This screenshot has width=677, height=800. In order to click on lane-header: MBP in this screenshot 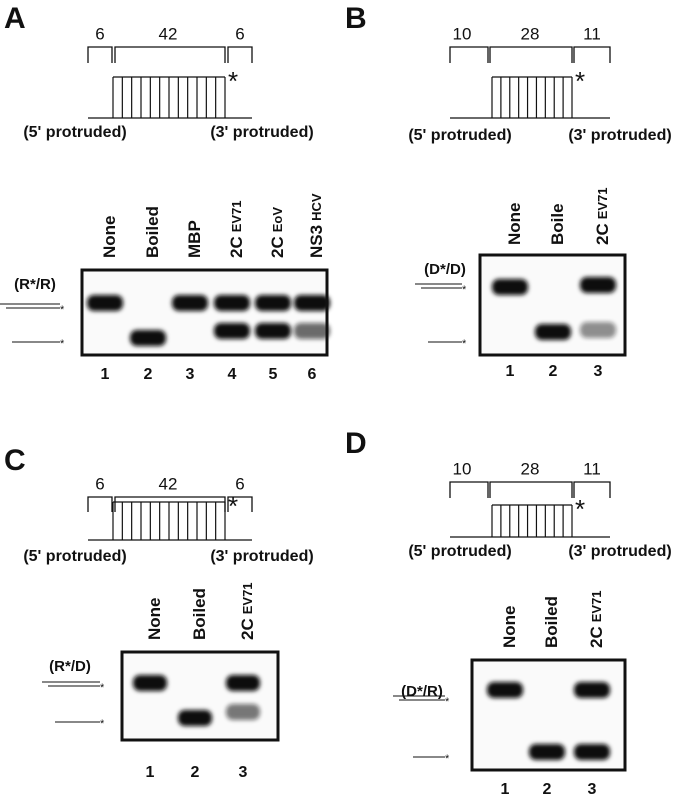, I will do `click(194, 239)`.